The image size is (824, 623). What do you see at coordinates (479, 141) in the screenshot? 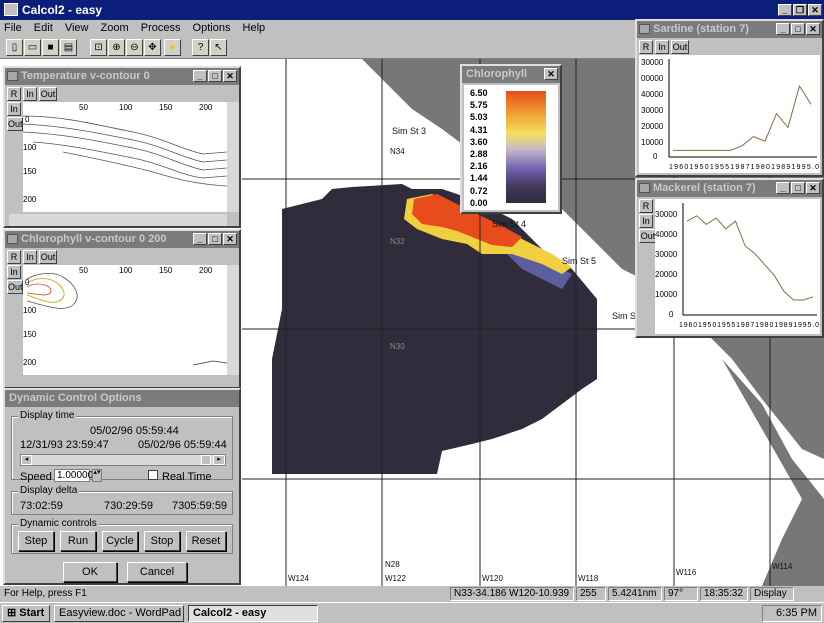
I see `legend-value: 3.60` at bounding box center [479, 141].